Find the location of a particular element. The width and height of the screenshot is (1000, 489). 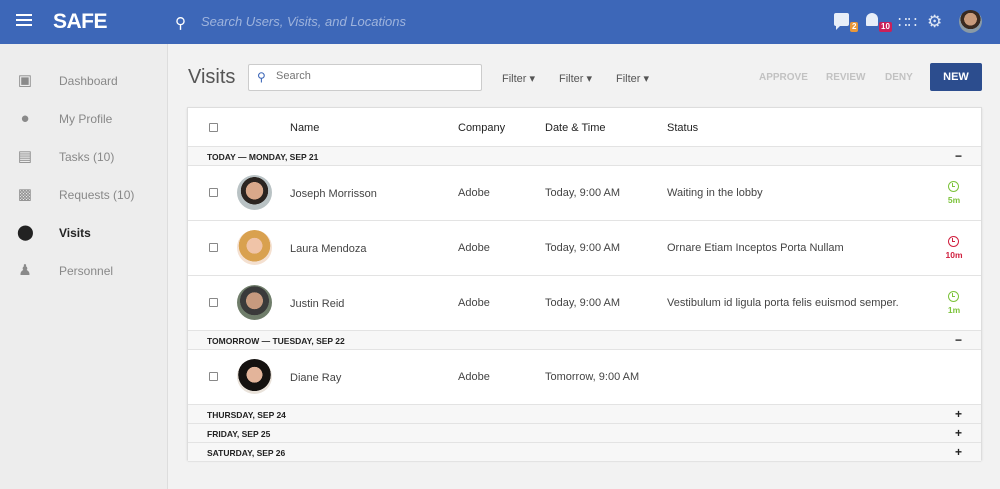

dashboard-icon: ▣ is located at coordinates (25, 80).